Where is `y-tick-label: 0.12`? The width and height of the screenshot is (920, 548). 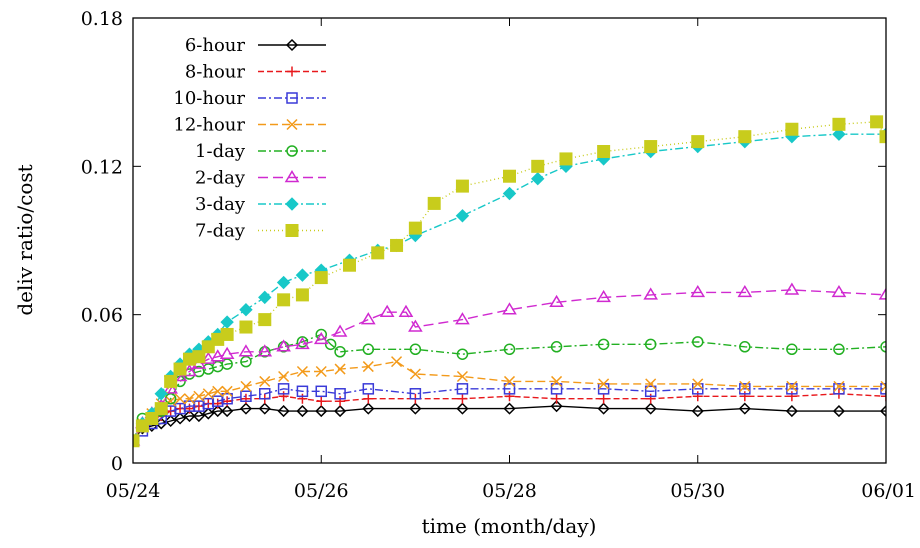
y-tick-label: 0.12 is located at coordinates (102, 167).